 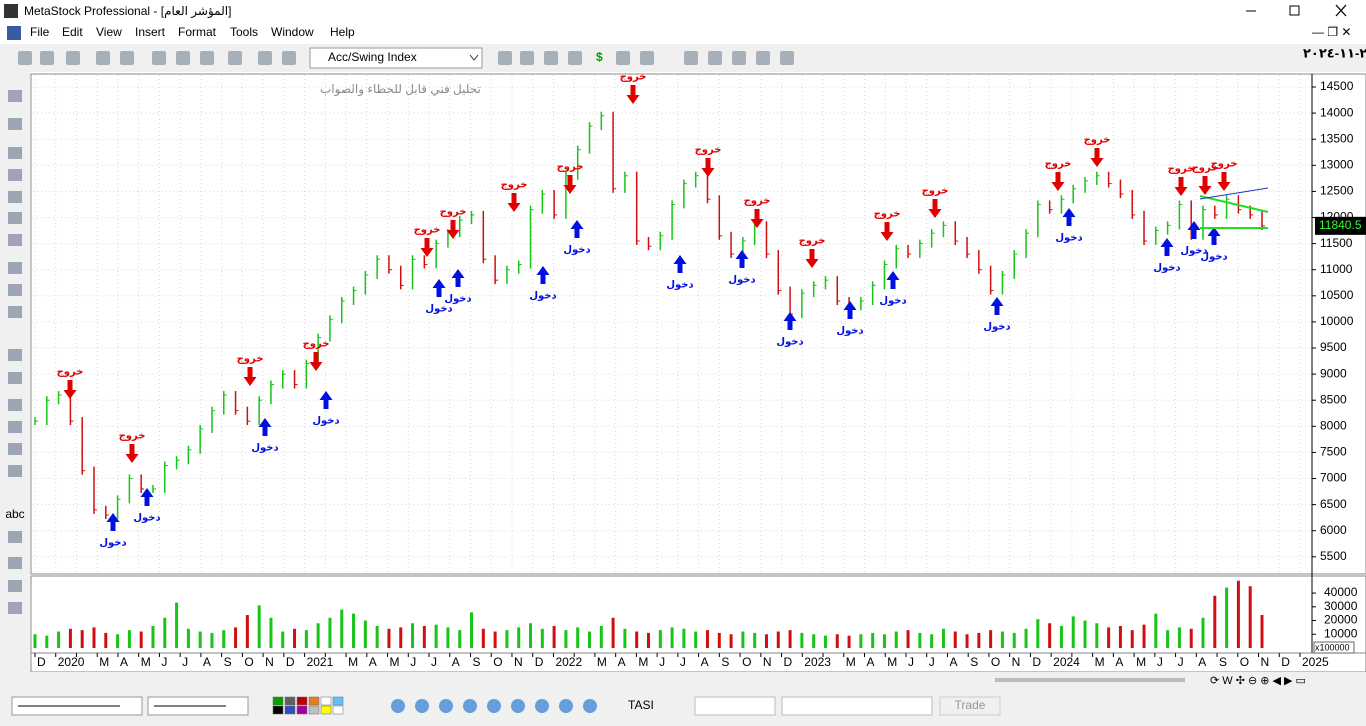 What do you see at coordinates (705, 662) in the screenshot?
I see `time-tick-label: A` at bounding box center [705, 662].